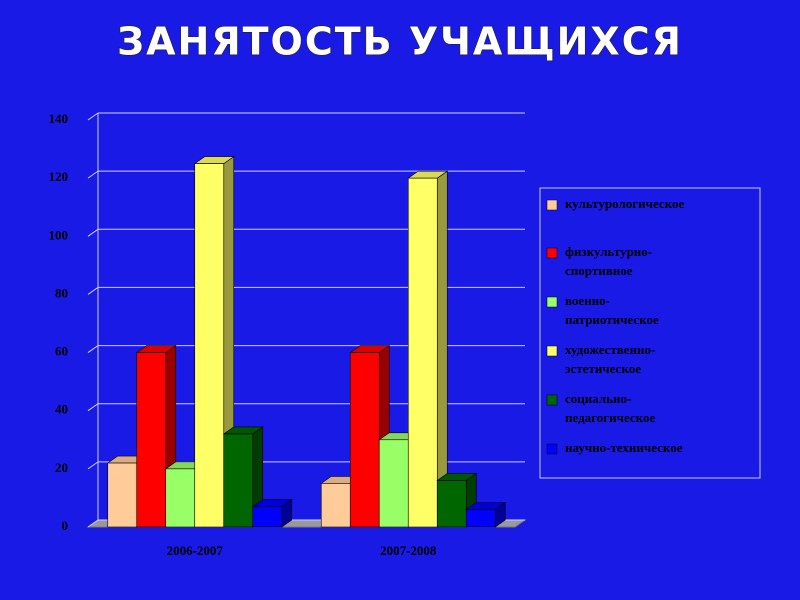 The width and height of the screenshot is (800, 600). I want to click on y-tick-label: 80, so click(61, 292).